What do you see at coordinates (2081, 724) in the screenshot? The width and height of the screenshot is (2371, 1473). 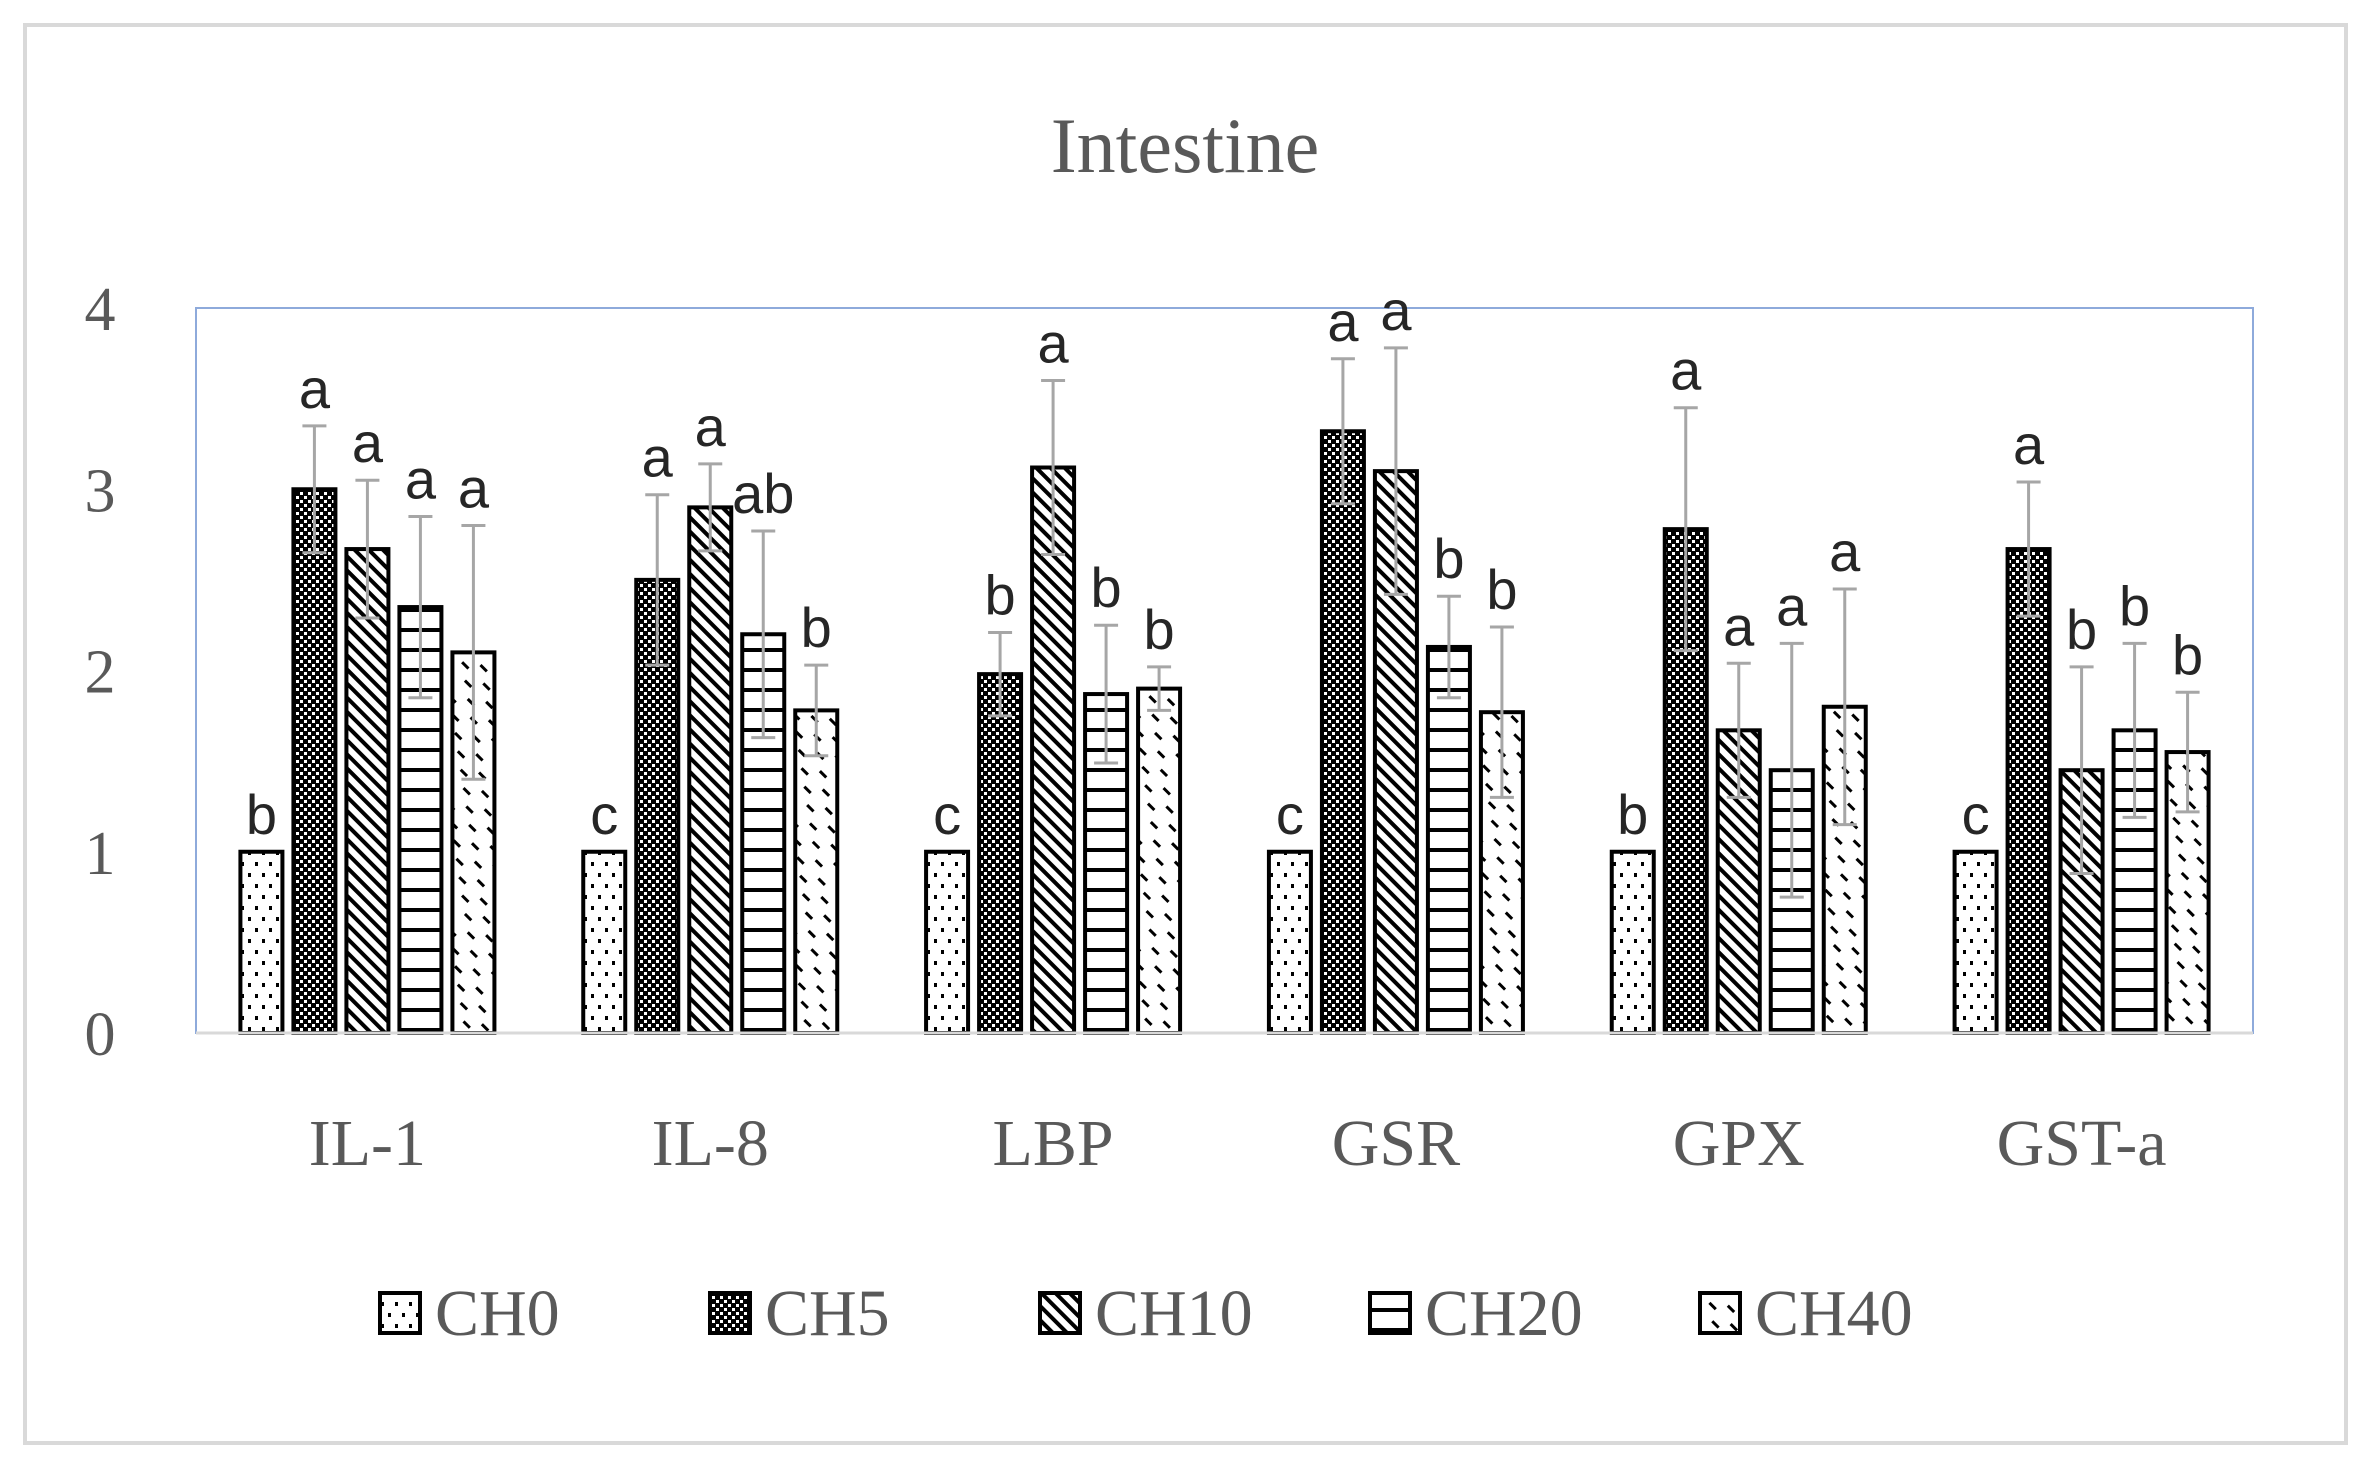 I see `bar-group-gst-a: cab bb` at bounding box center [2081, 724].